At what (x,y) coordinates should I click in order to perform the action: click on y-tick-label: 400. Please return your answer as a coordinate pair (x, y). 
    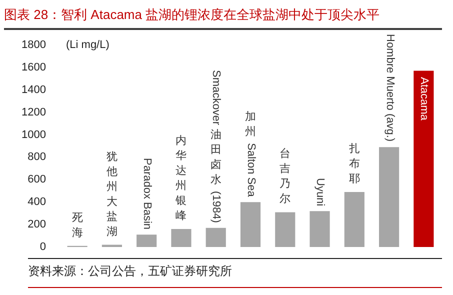
    Looking at the image, I should click on (37, 202).